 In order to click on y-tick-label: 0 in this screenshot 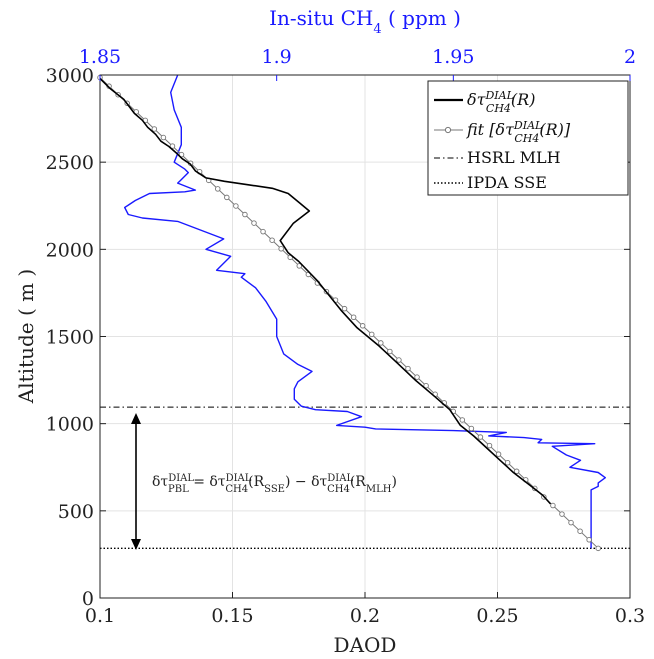, I will do `click(88, 599)`.